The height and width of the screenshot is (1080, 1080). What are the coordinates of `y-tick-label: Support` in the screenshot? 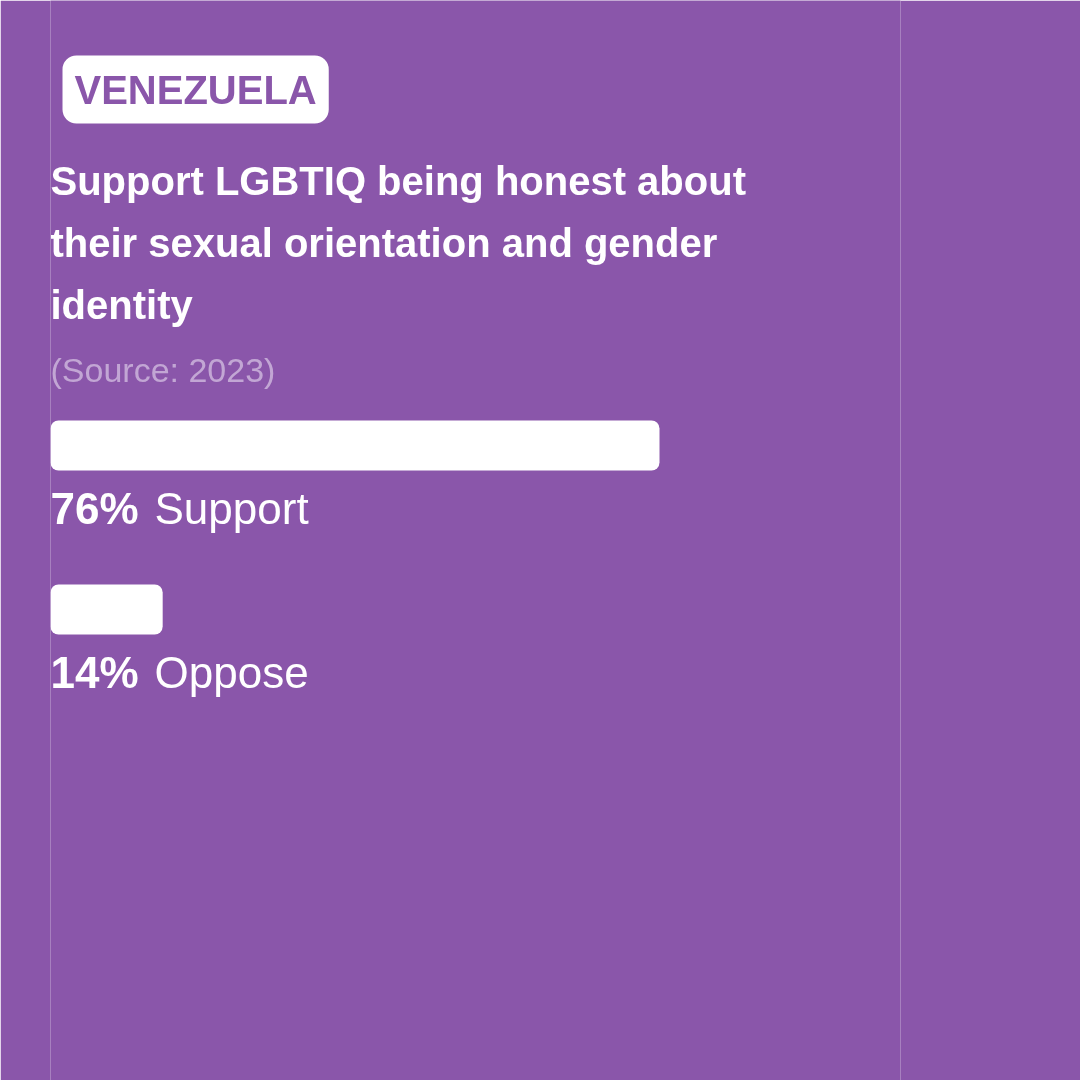 It's located at (231, 508).